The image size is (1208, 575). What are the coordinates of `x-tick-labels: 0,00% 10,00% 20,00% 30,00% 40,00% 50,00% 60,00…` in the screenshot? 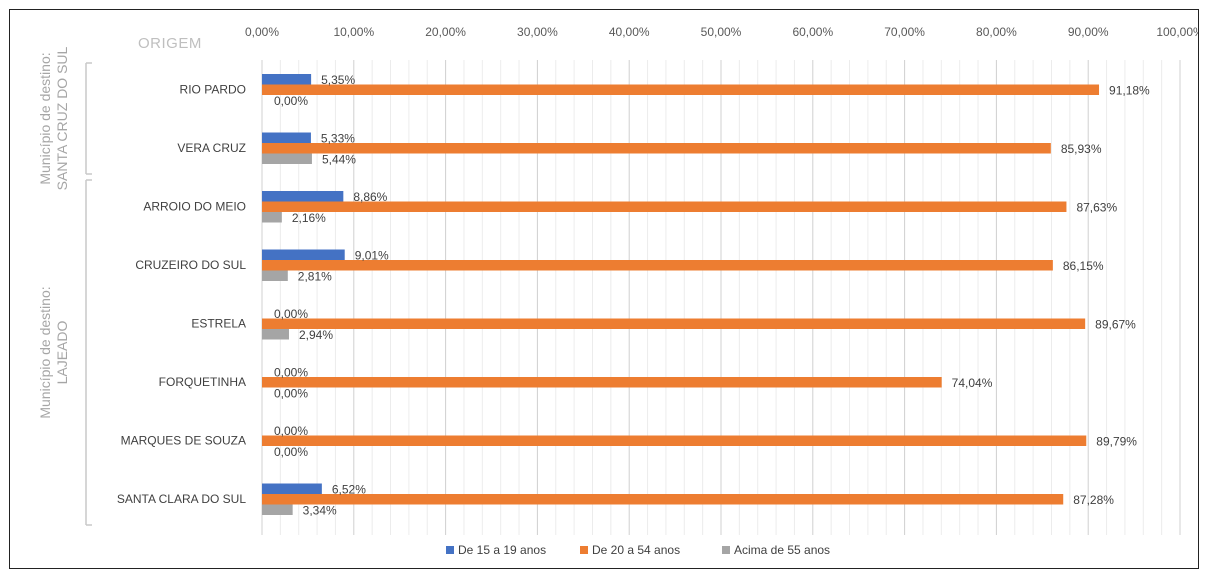 It's located at (724, 32).